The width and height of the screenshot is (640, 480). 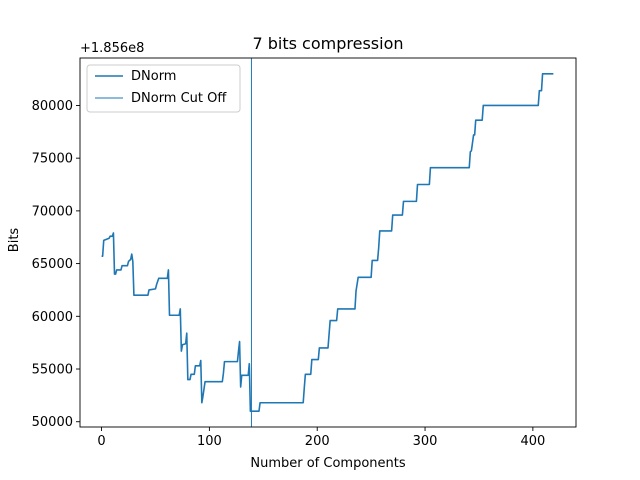 I want to click on legend: DNorm DNorm Cut Off, so click(x=163, y=88).